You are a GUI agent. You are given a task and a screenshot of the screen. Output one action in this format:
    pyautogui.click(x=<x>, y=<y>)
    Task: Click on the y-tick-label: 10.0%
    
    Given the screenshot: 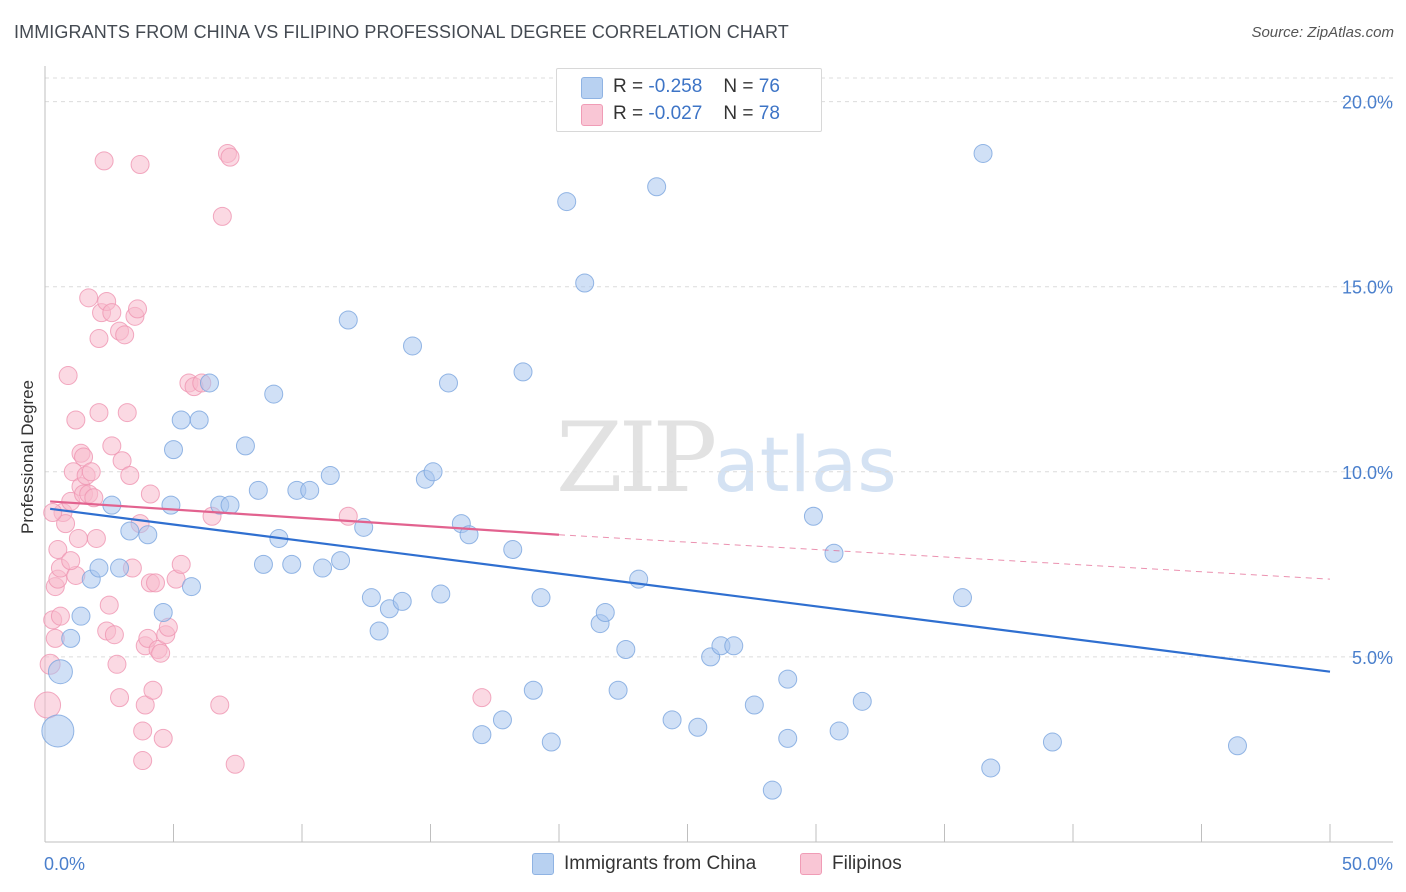 What is the action you would take?
    pyautogui.click(x=1367, y=473)
    